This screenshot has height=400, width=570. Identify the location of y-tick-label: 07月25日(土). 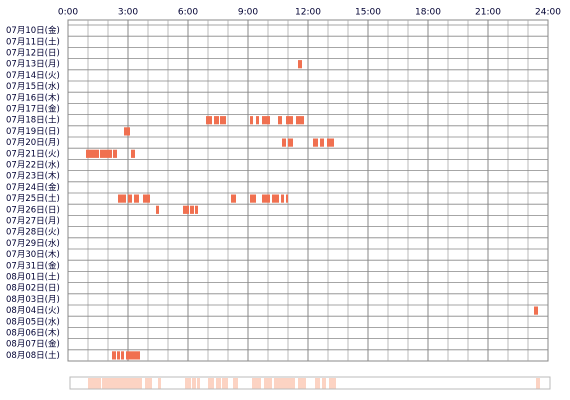
(33, 198).